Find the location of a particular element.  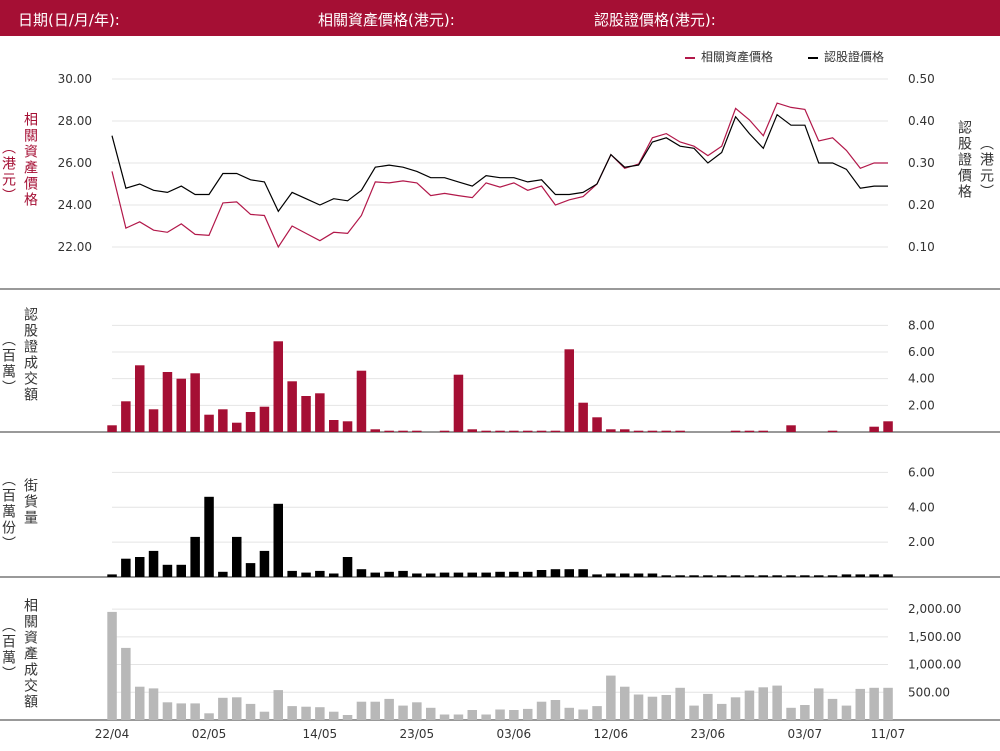

right-axis-tick-label: 0.10 is located at coordinates (921, 247).